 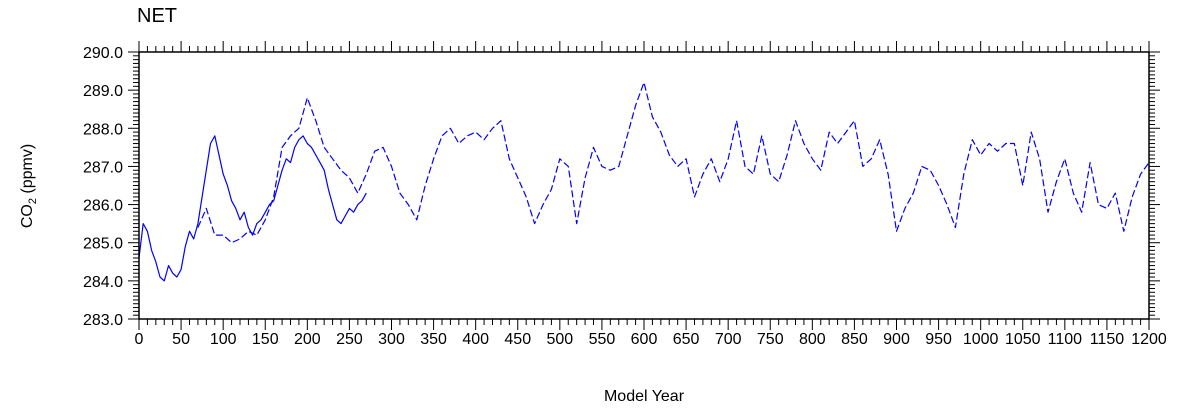 What do you see at coordinates (433, 339) in the screenshot?
I see `x-tick-label: 350` at bounding box center [433, 339].